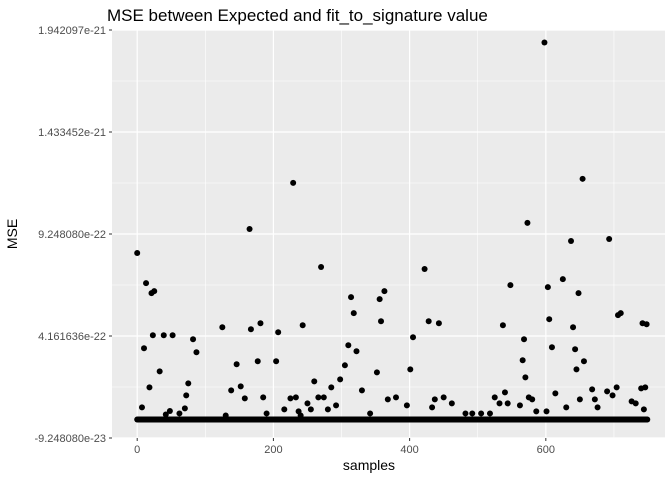 This screenshot has height=480, width=672. Describe the element at coordinates (546, 450) in the screenshot. I see `x-tick-label: 600` at that location.